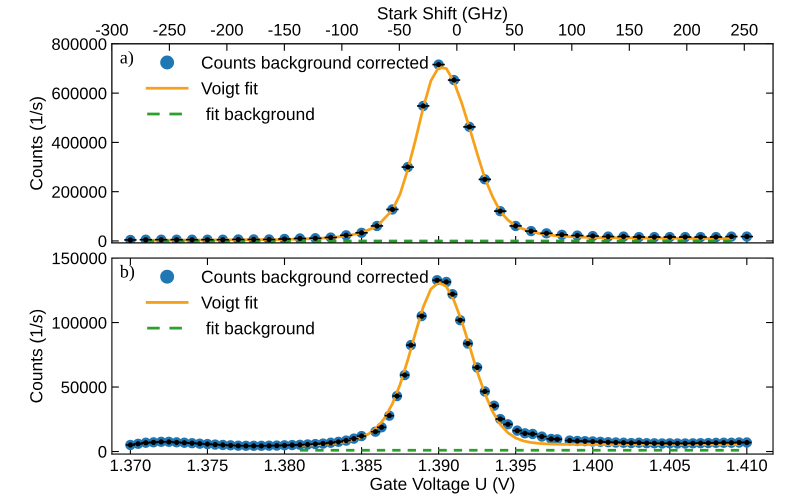  What do you see at coordinates (747, 465) in the screenshot?
I see `x-tick-label: 1.410` at bounding box center [747, 465].